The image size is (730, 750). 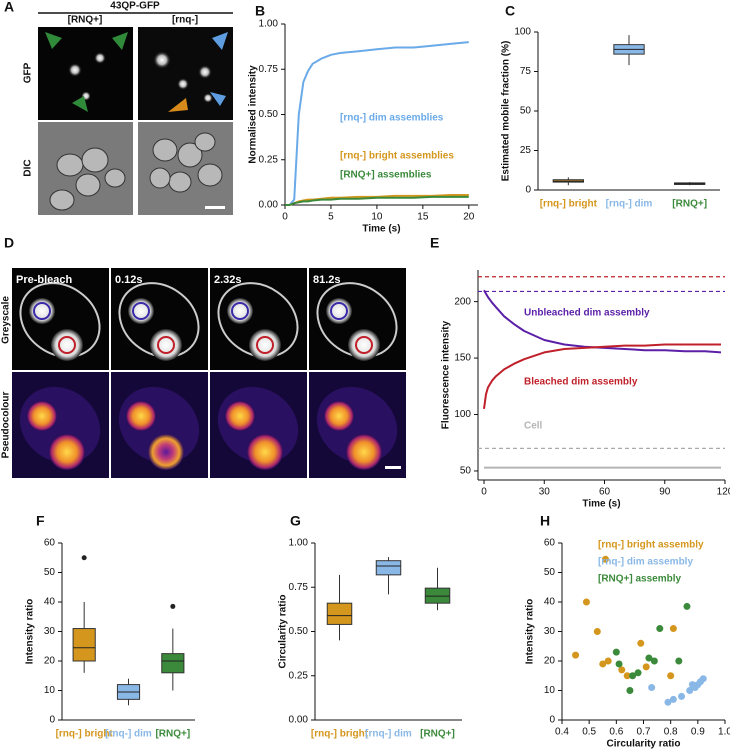 What do you see at coordinates (724, 732) in the screenshot?
I see `x-tick-label: 1.0` at bounding box center [724, 732].